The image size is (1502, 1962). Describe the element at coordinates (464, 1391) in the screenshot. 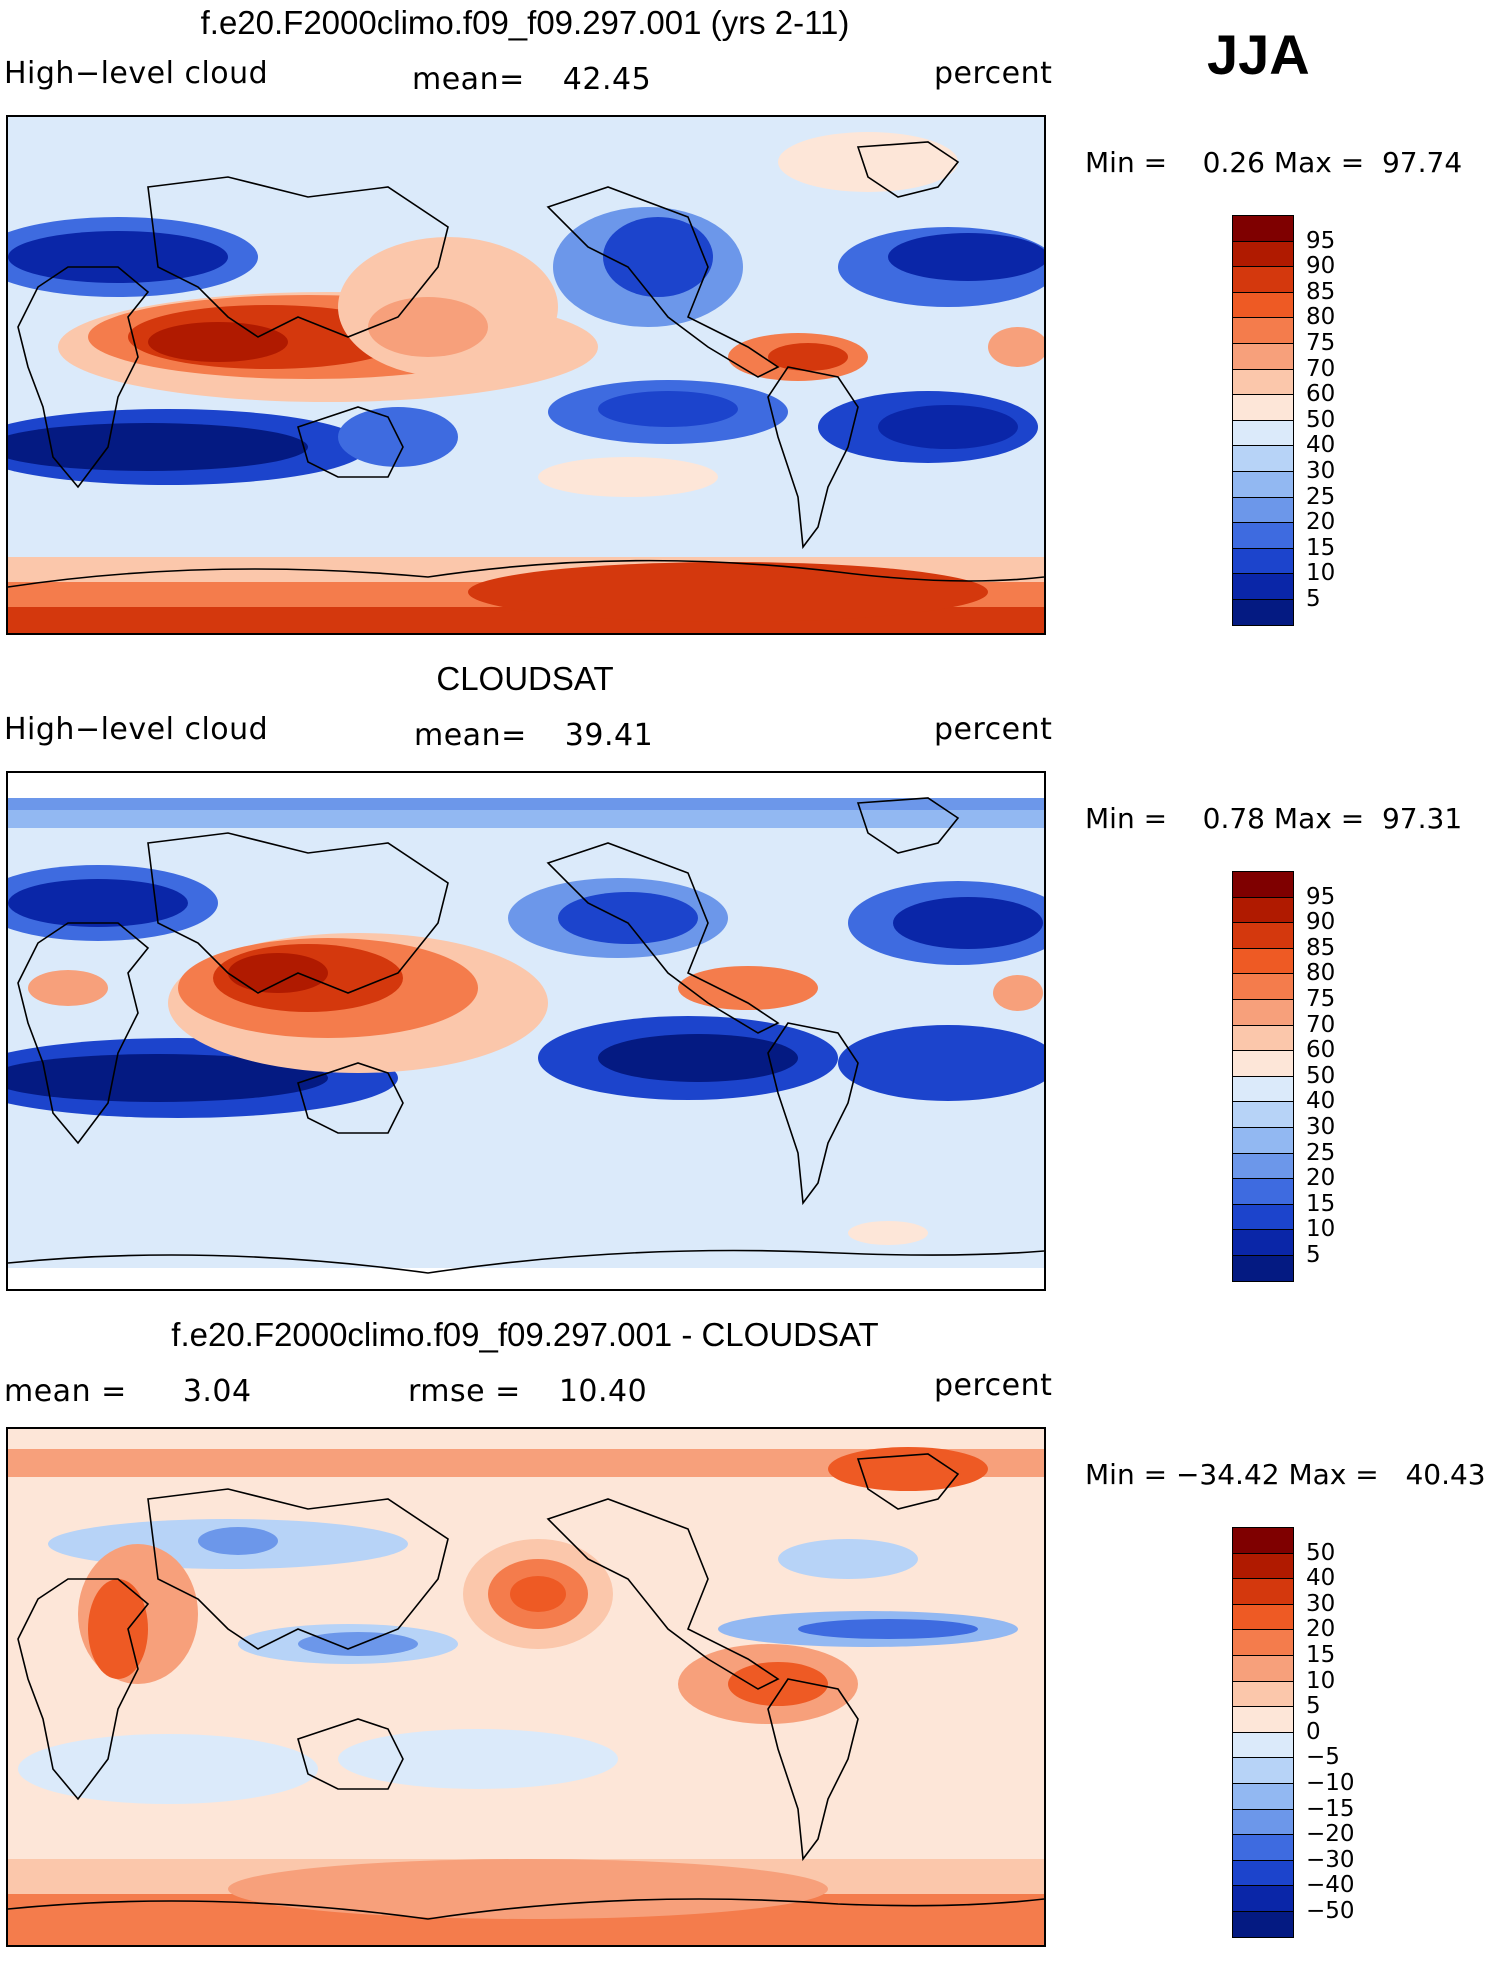

I see `rmse-label: rmse =` at that location.